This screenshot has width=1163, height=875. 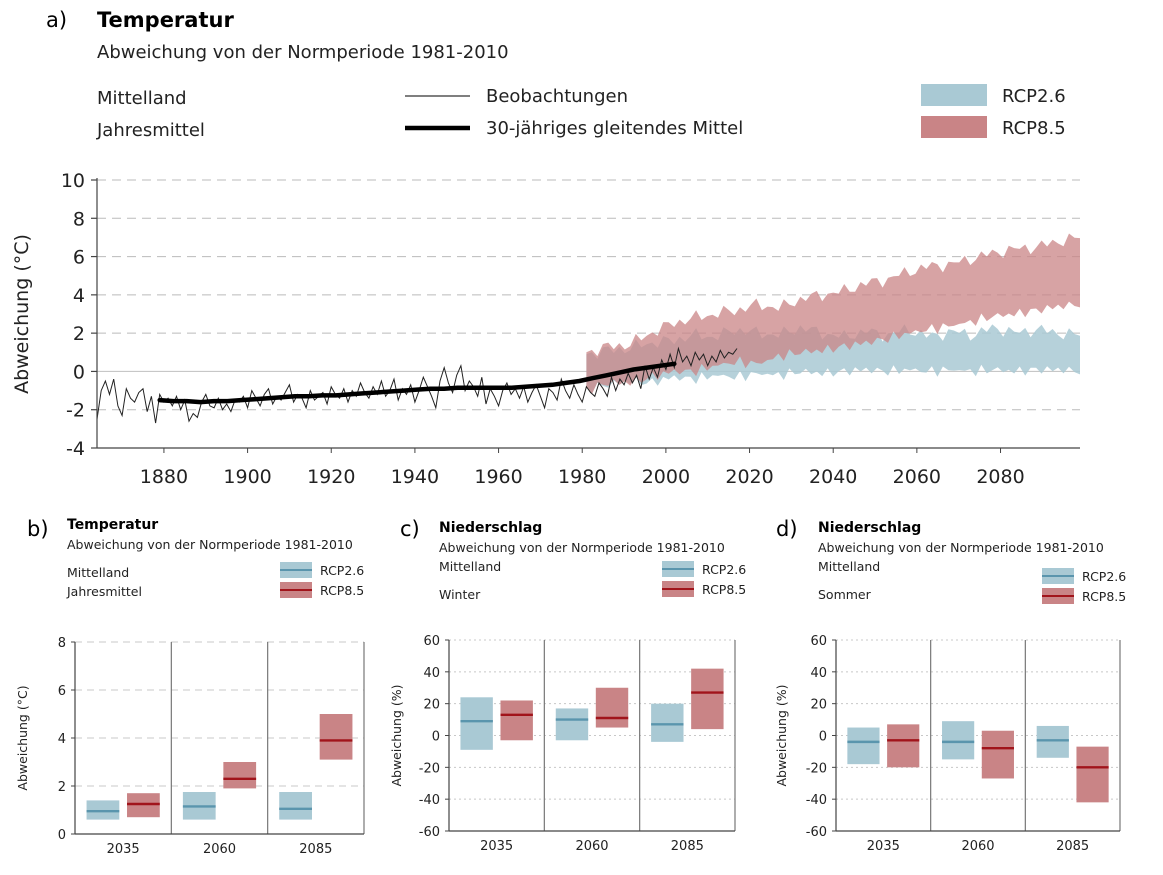 What do you see at coordinates (436, 737) in the screenshot?
I see `y-tick-label-c: 0` at bounding box center [436, 737].